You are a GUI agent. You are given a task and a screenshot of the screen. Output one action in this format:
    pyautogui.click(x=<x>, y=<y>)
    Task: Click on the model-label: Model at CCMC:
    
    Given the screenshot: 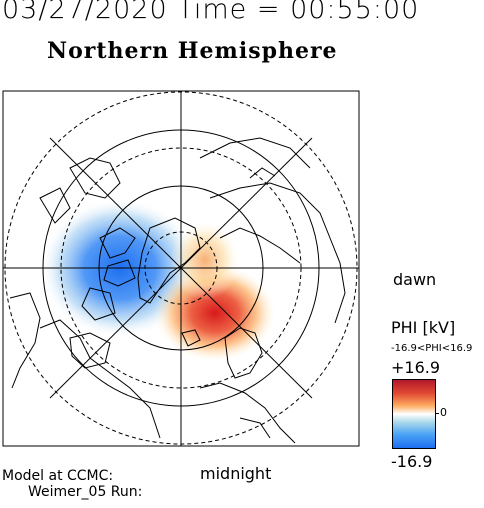 What is the action you would take?
    pyautogui.click(x=58, y=476)
    